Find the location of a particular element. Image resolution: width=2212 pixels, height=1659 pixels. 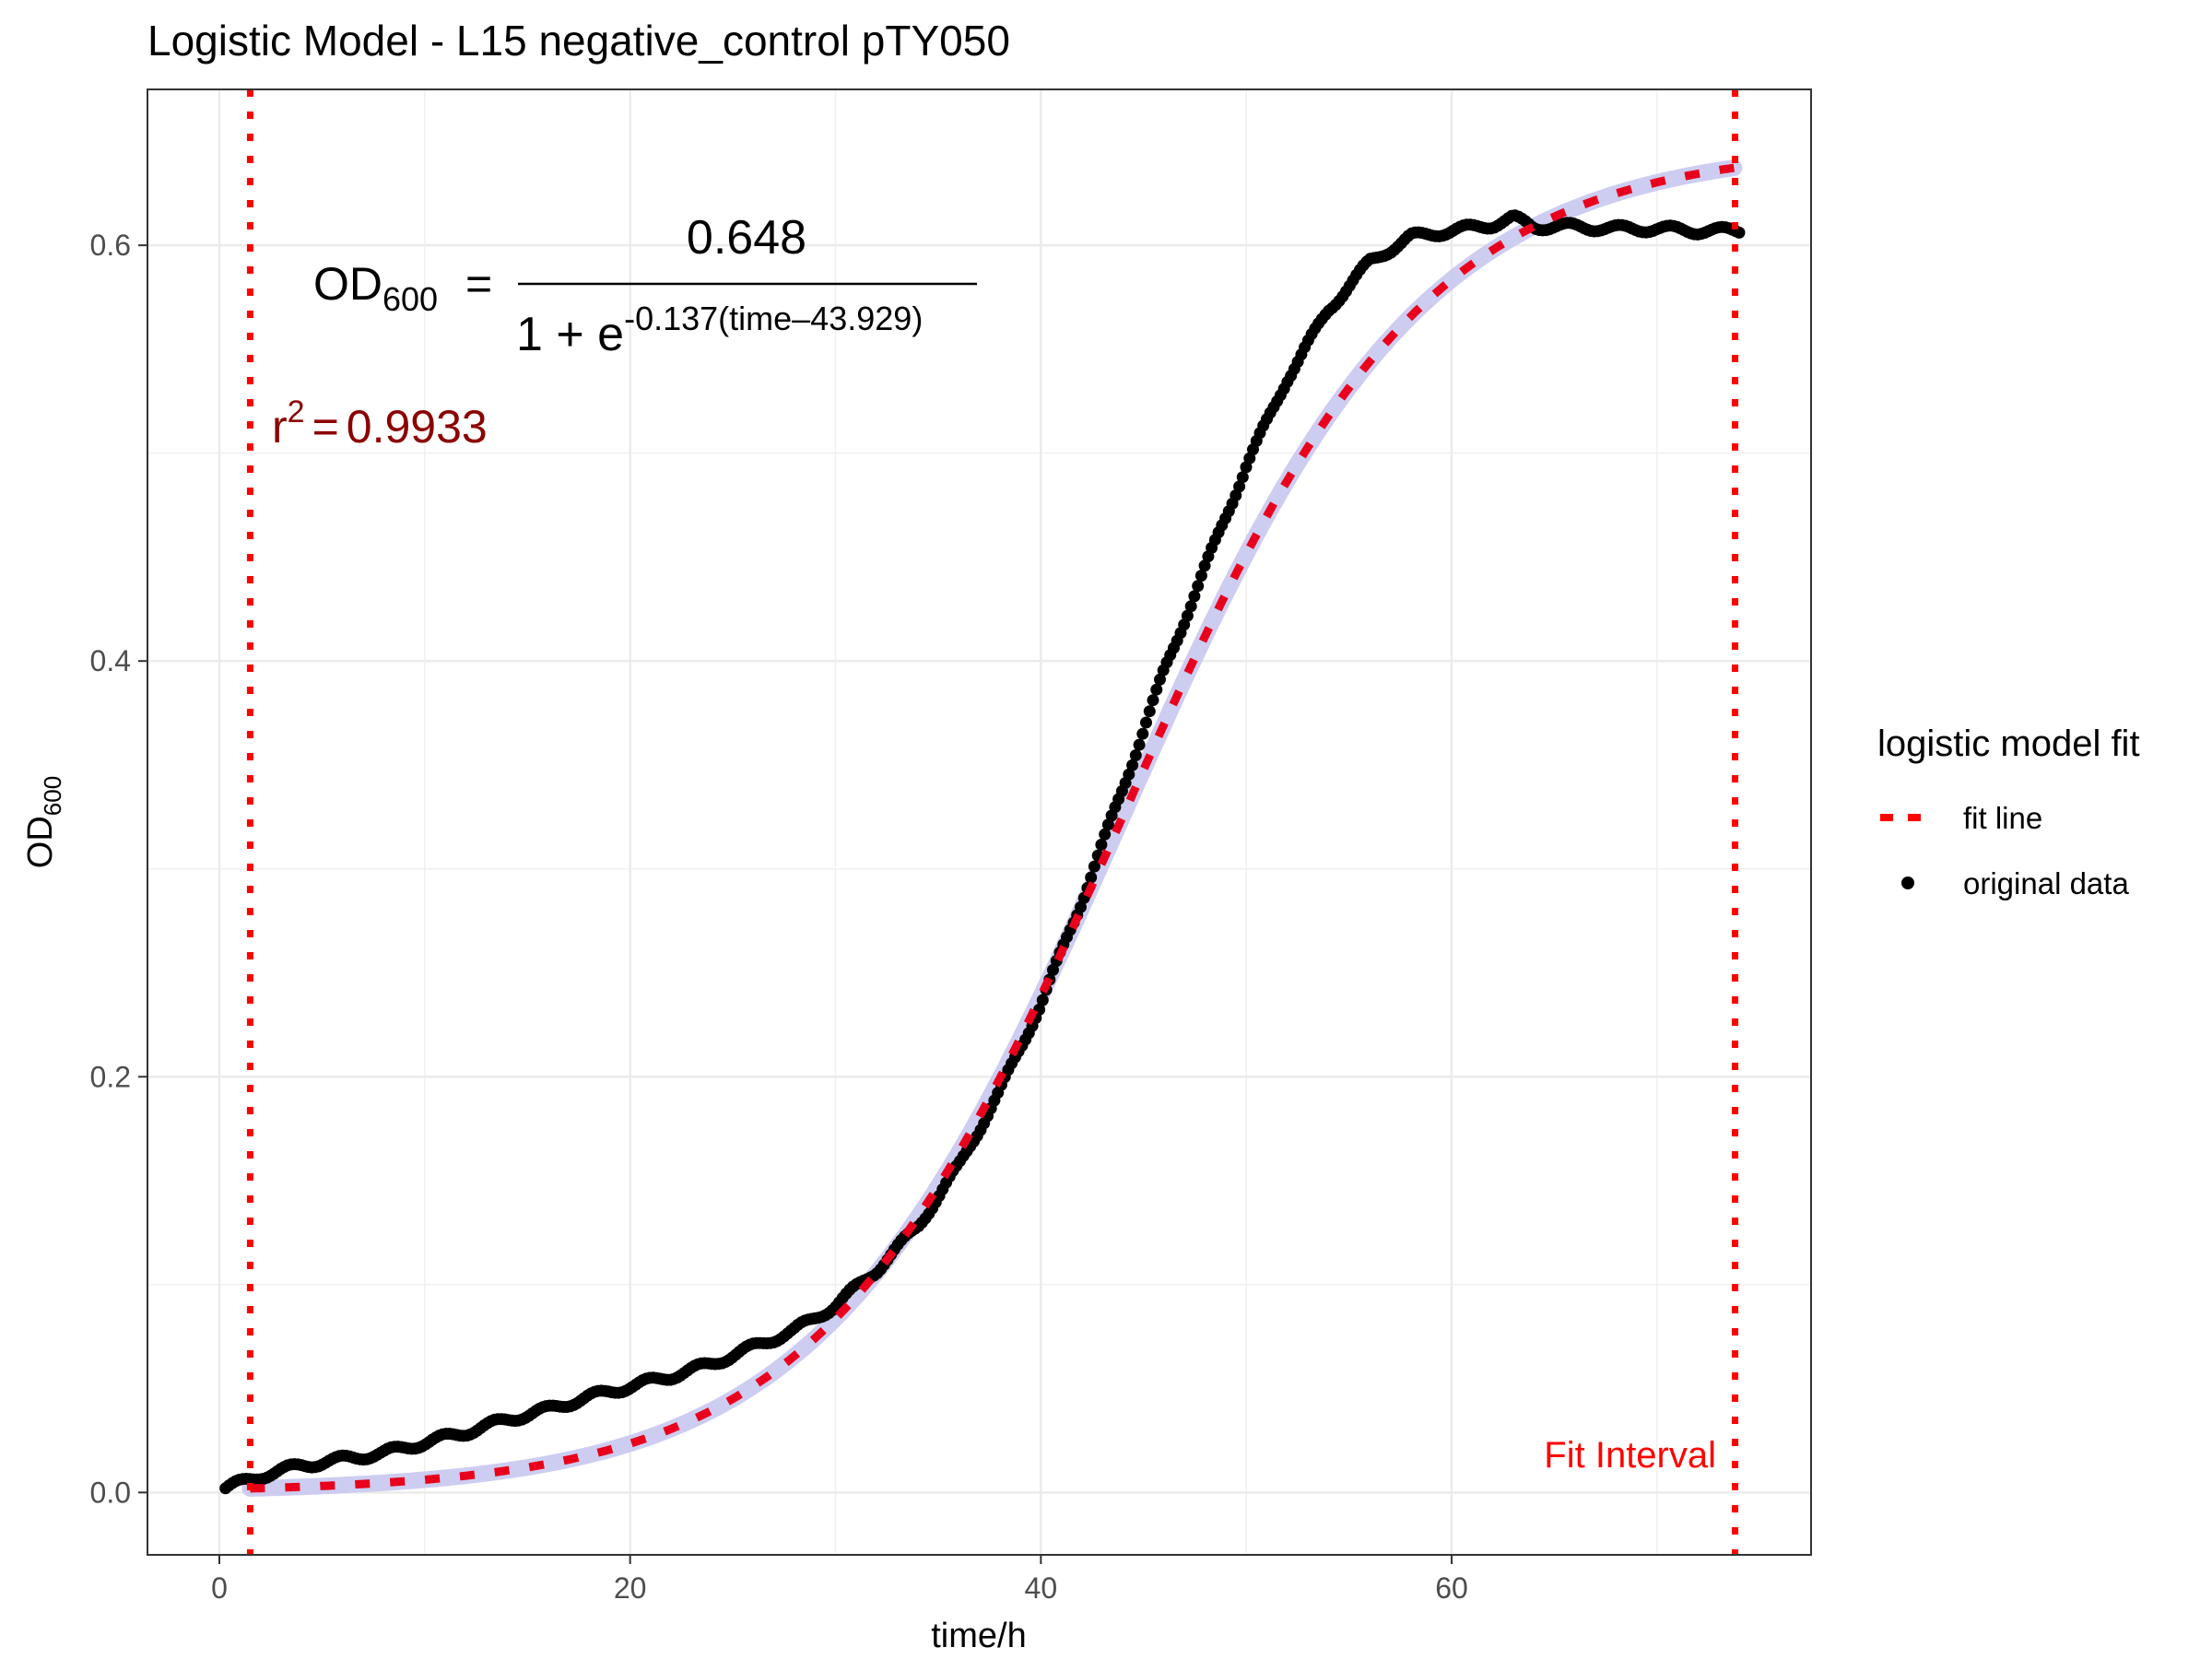

x-tick-label: 0 is located at coordinates (219, 1588).